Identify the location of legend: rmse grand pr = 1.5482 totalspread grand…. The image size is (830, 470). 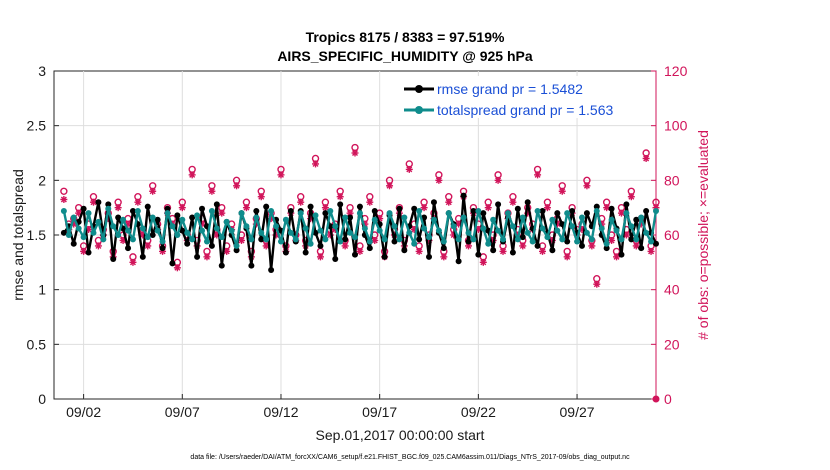
(528, 97).